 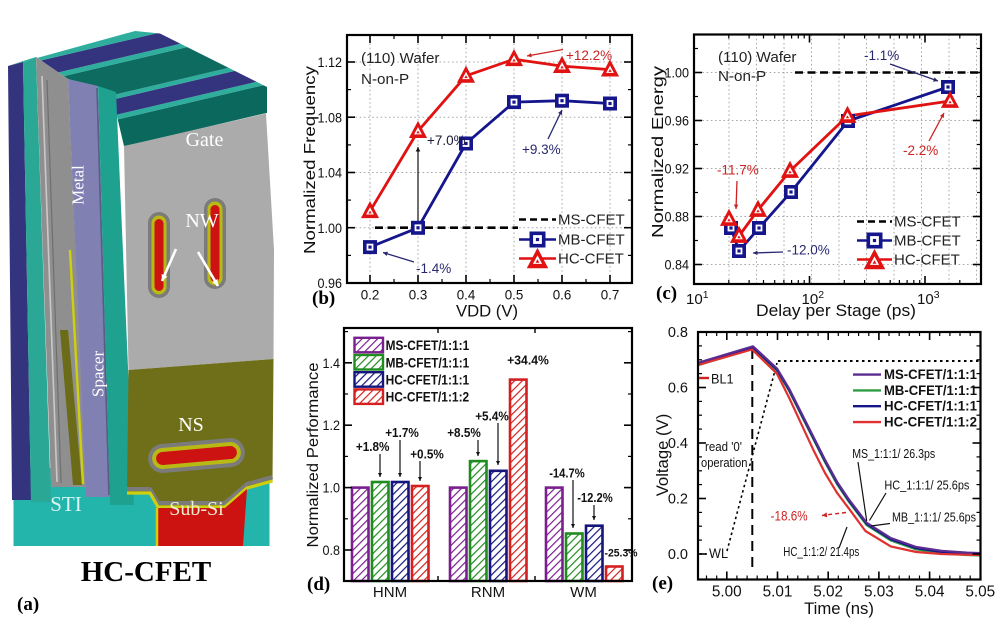 I want to click on svg-text: (b), so click(x=323, y=298).